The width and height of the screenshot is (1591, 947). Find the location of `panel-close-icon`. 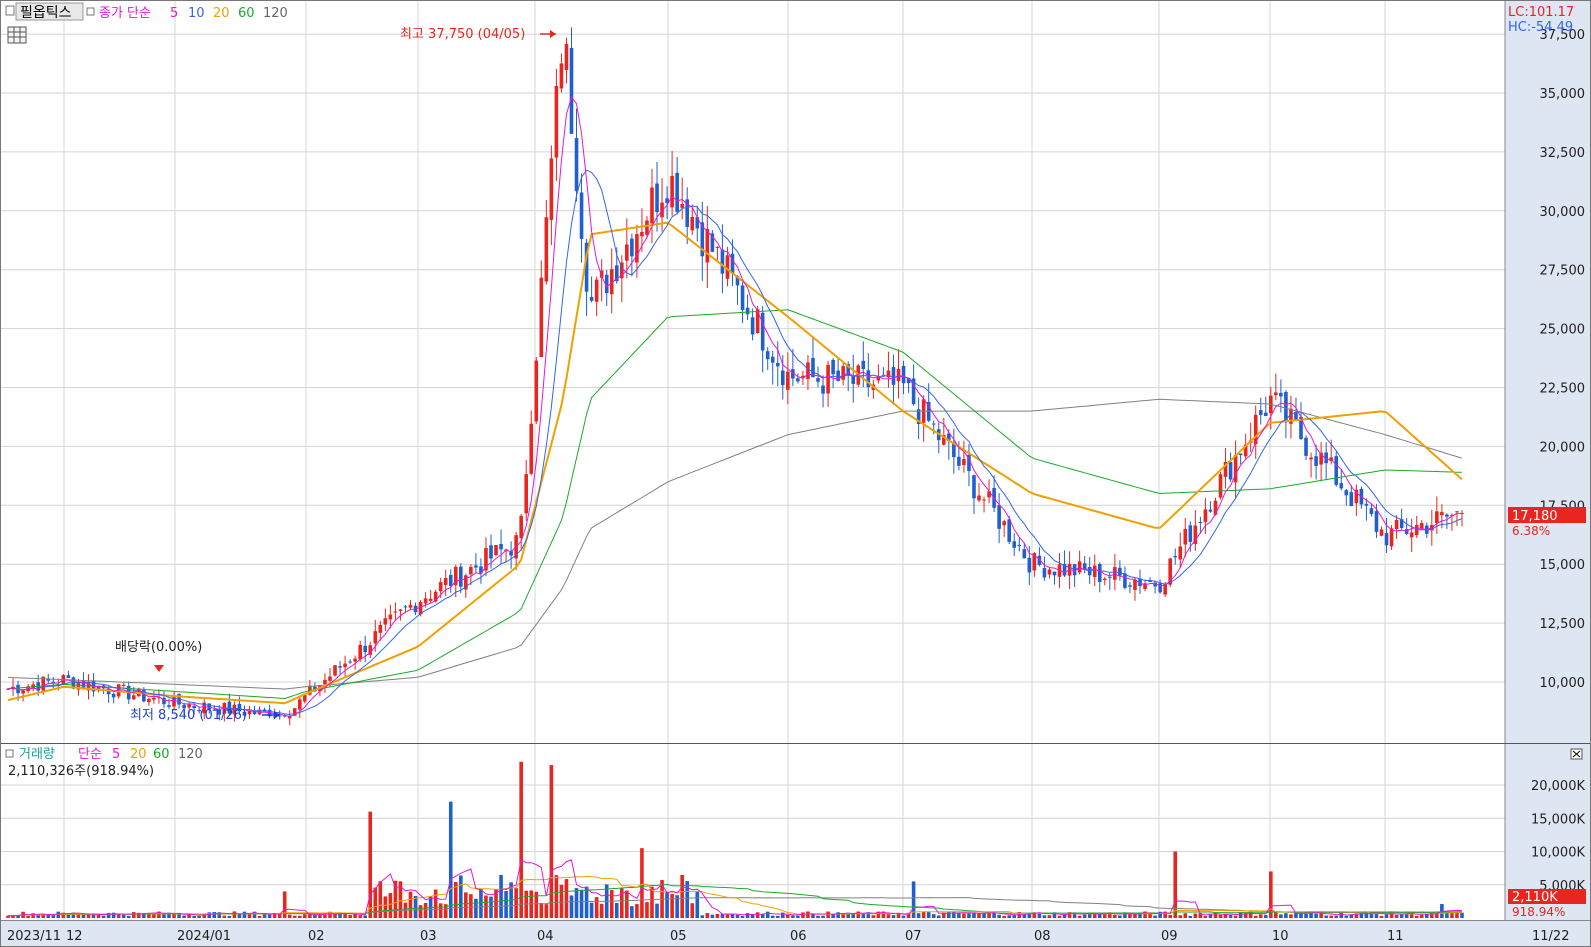

panel-close-icon is located at coordinates (1576, 754).